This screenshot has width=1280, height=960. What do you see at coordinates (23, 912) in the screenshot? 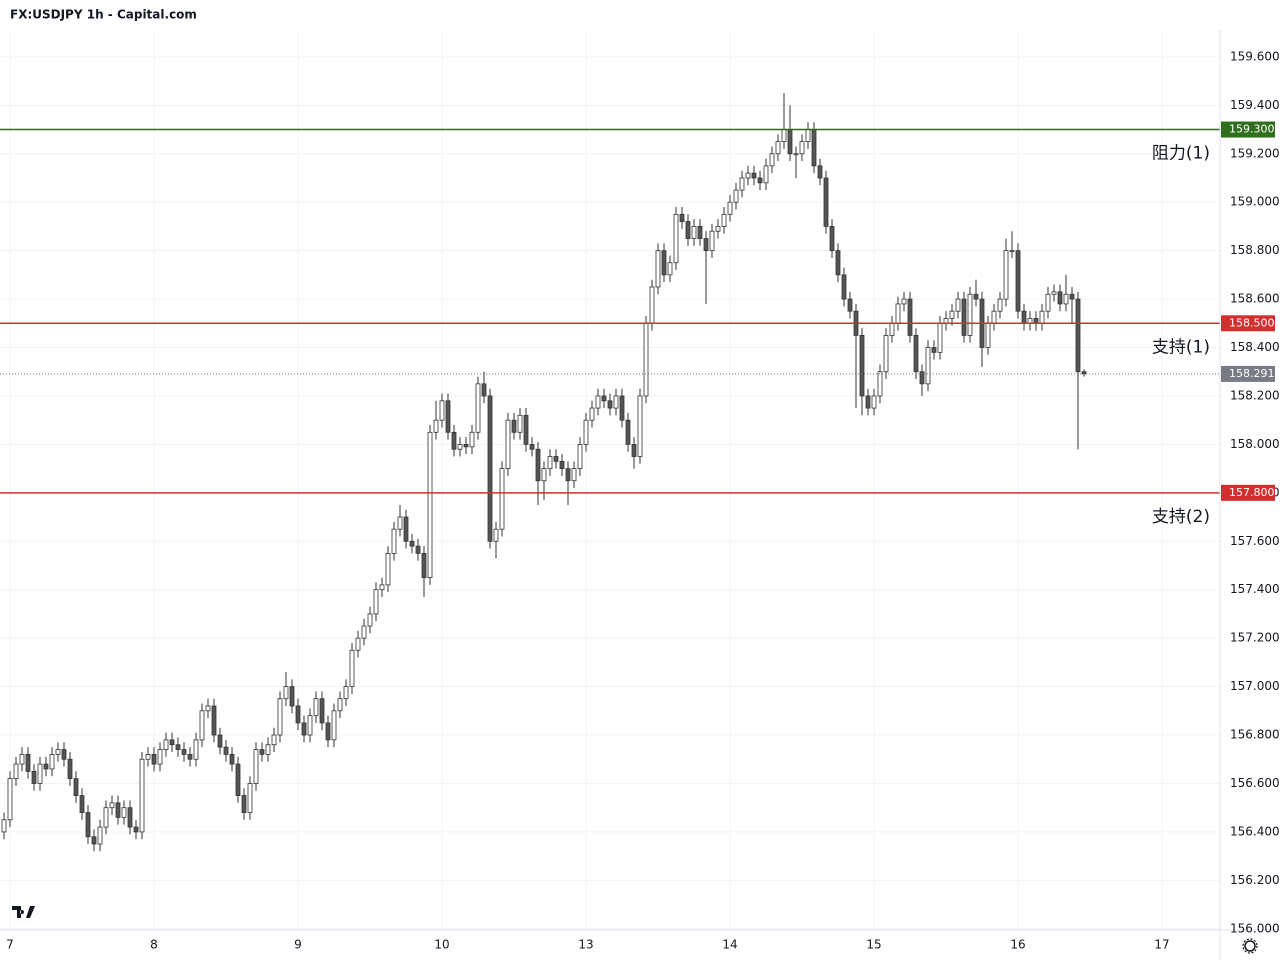
I see `tradingview-logo` at bounding box center [23, 912].